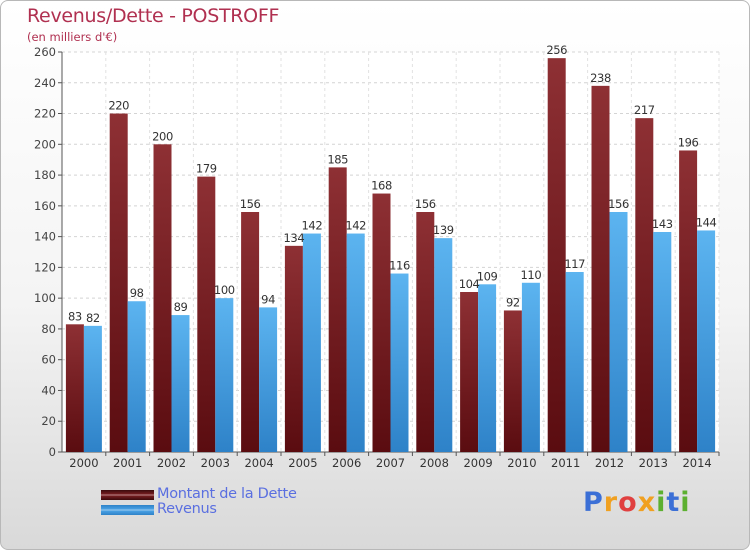 The image size is (750, 550). I want to click on chart-subtitle: (en milliers d'€), so click(72, 37).